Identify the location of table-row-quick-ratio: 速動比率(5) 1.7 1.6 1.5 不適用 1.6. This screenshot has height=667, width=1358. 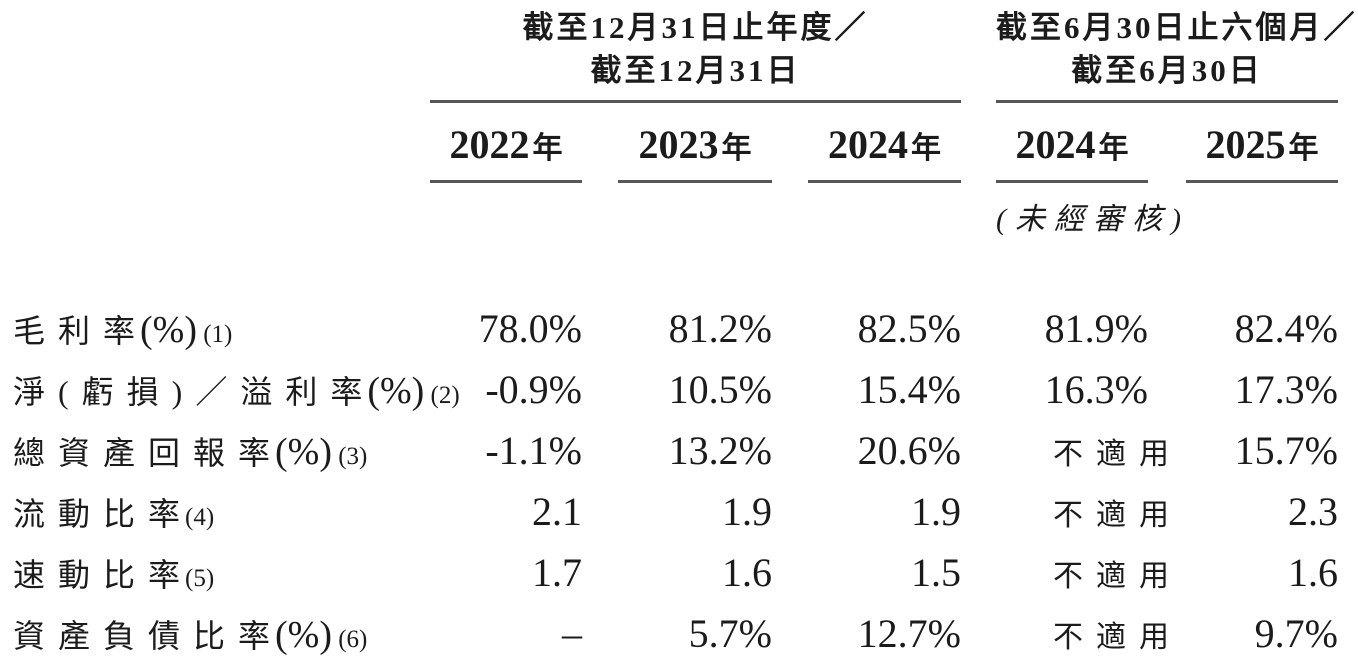
(679, 575).